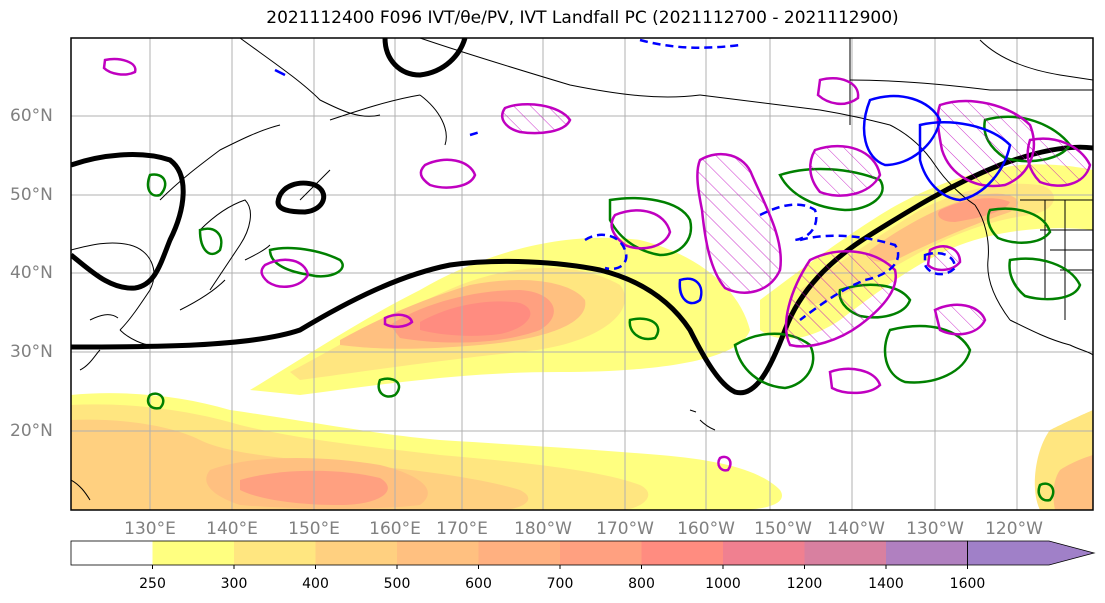  What do you see at coordinates (31, 352) in the screenshot?
I see `lat-label-30n: 30°N` at bounding box center [31, 352].